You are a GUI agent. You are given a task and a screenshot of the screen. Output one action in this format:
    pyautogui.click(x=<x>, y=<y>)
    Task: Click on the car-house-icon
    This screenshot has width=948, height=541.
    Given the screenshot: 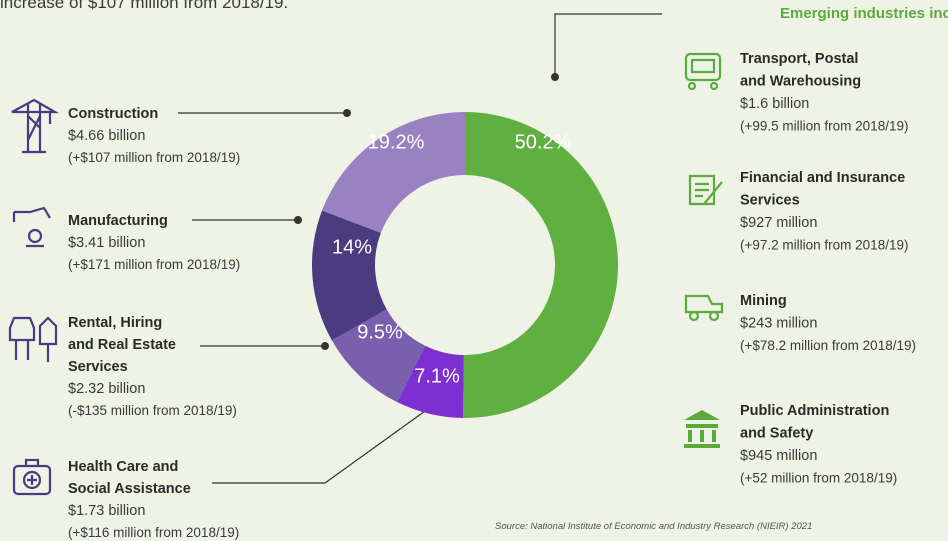 What is the action you would take?
    pyautogui.click(x=33, y=339)
    